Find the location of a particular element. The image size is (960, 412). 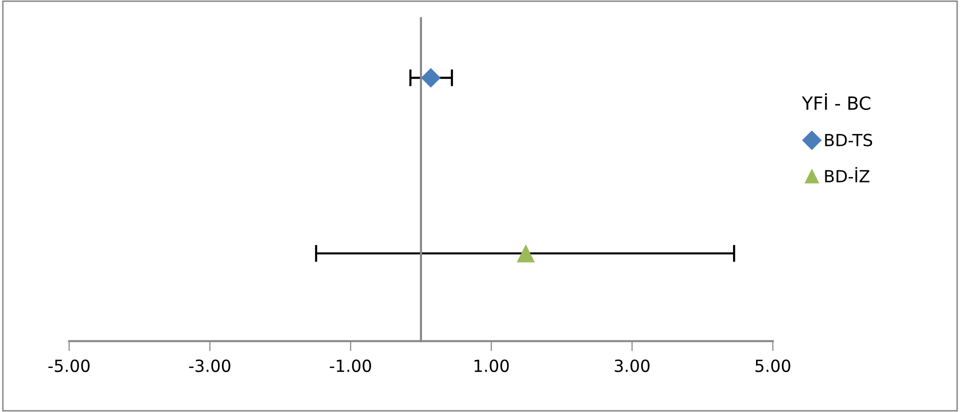

x-tick-label: 3.00 is located at coordinates (632, 365).